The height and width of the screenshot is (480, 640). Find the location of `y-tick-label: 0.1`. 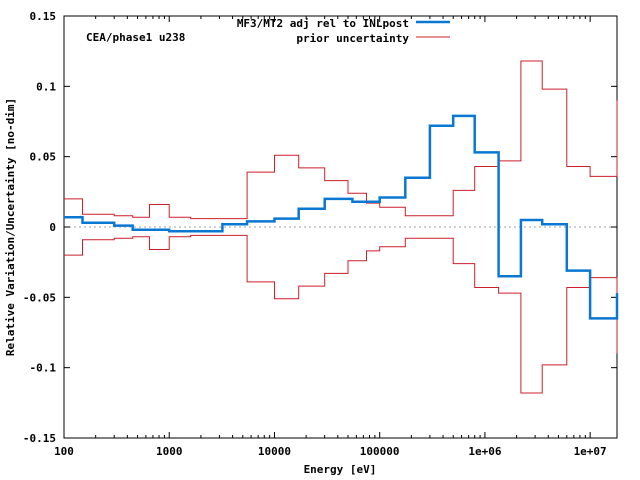

y-tick-label: 0.1 is located at coordinates (46, 86).